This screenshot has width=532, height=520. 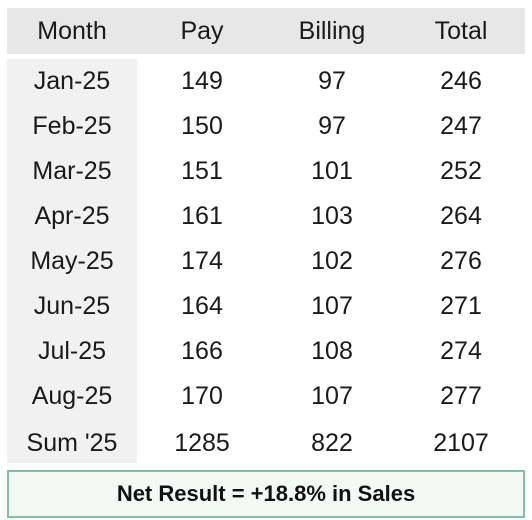 I want to click on header-pay: Pay, so click(x=202, y=31).